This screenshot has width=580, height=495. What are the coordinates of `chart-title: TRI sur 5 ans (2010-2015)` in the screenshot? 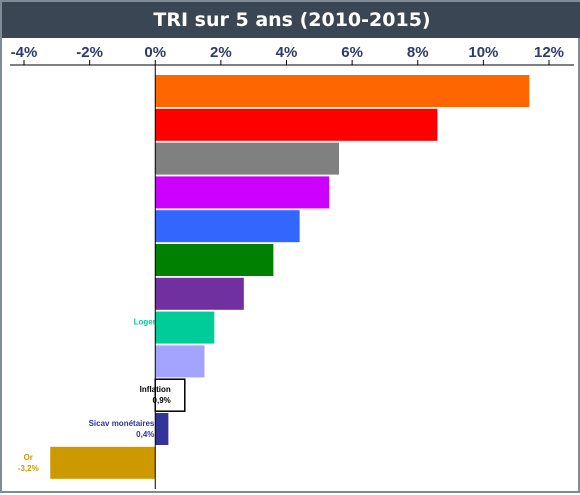 It's located at (291, 20).